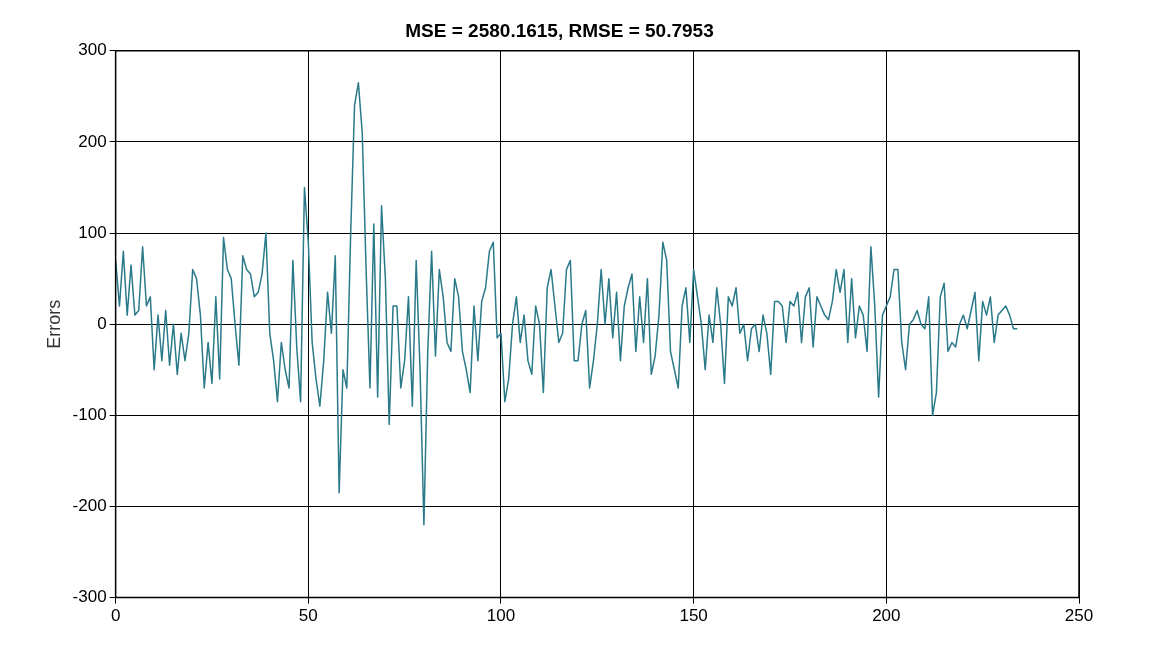 The image size is (1149, 650). I want to click on y-tick-label: 300, so click(92, 50).